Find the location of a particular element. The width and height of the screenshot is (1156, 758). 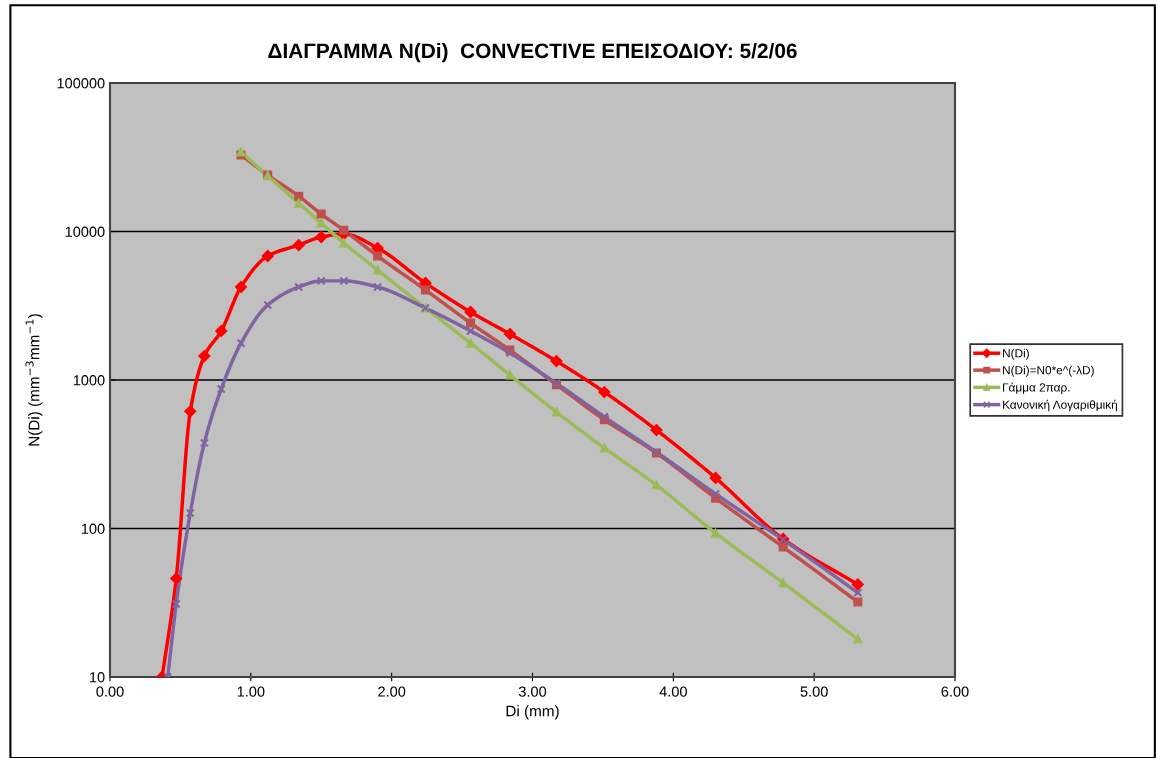

y-tick-label: 10000 is located at coordinates (85, 231).